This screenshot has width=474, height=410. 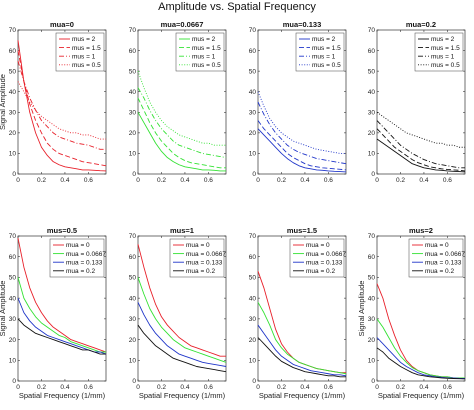 I want to click on figure-title: Amplitude vs. Spatial Frequency, so click(x=237, y=7).